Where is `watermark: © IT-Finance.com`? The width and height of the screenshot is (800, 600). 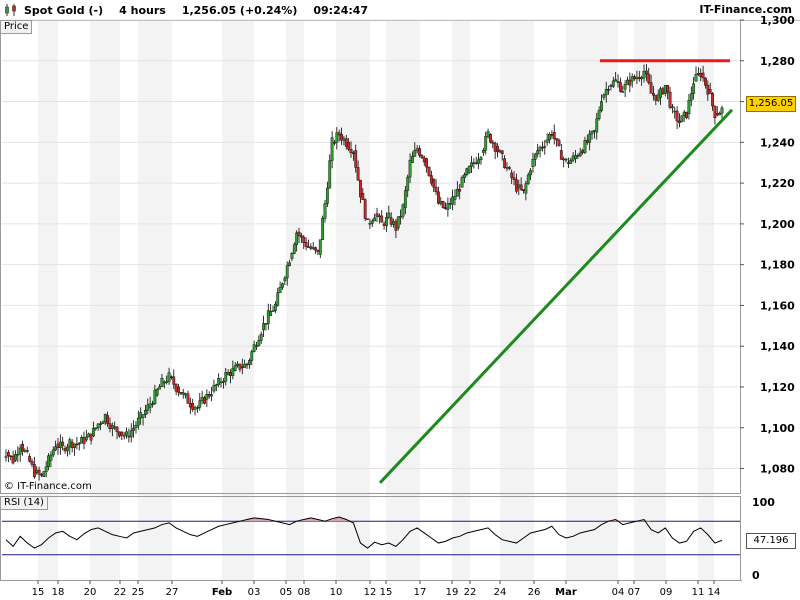
watermark: © IT-Finance.com is located at coordinates (48, 486).